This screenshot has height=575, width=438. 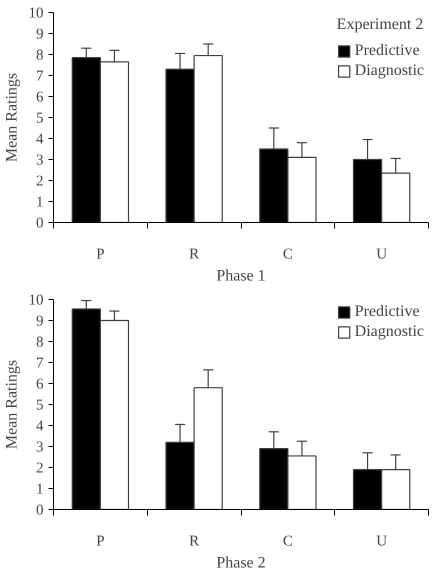 I want to click on x-axis-title: Phase 1, so click(x=241, y=276).